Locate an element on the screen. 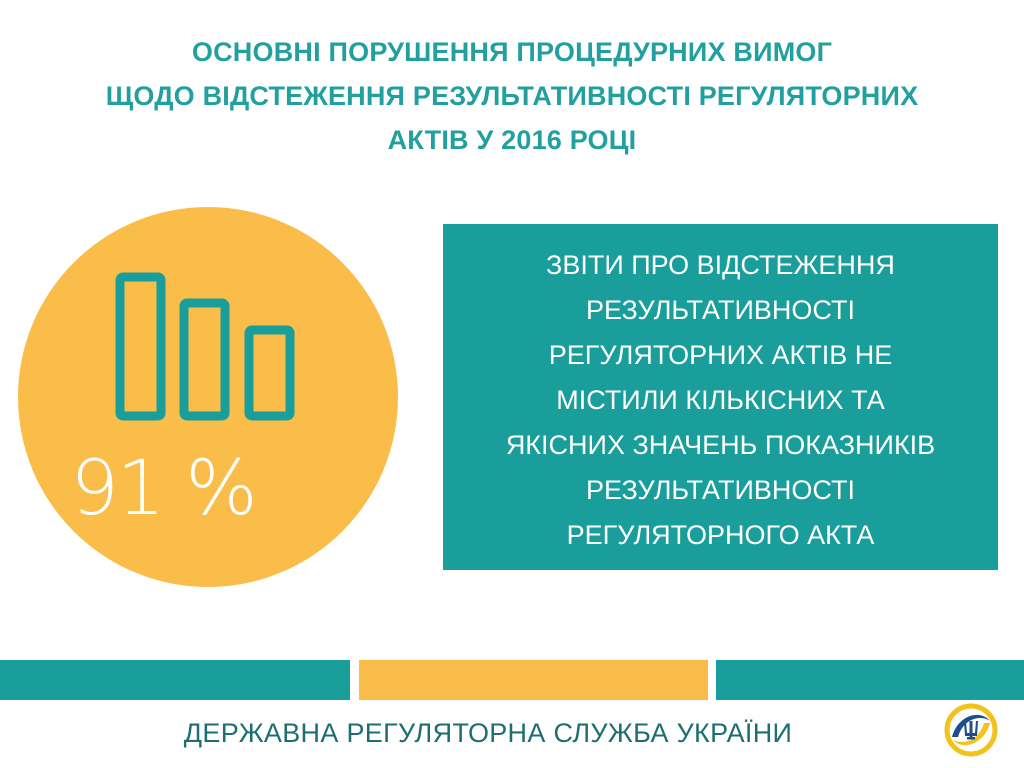 The width and height of the screenshot is (1024, 768). info-line-2: РЕЗУЛЬТАТИВНОСТІ is located at coordinates (720, 309).